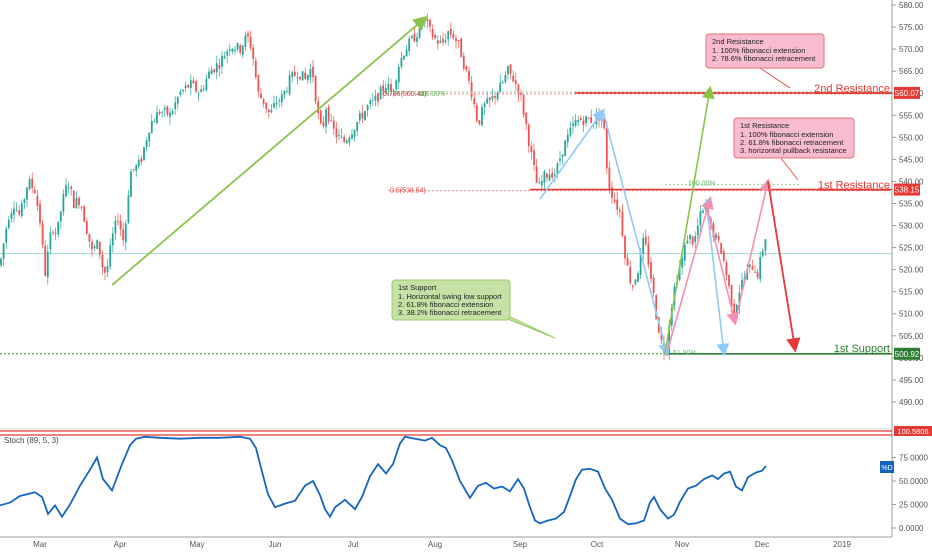 This screenshot has width=932, height=555. What do you see at coordinates (120, 544) in the screenshot?
I see `x-tick-label: Apr` at bounding box center [120, 544].